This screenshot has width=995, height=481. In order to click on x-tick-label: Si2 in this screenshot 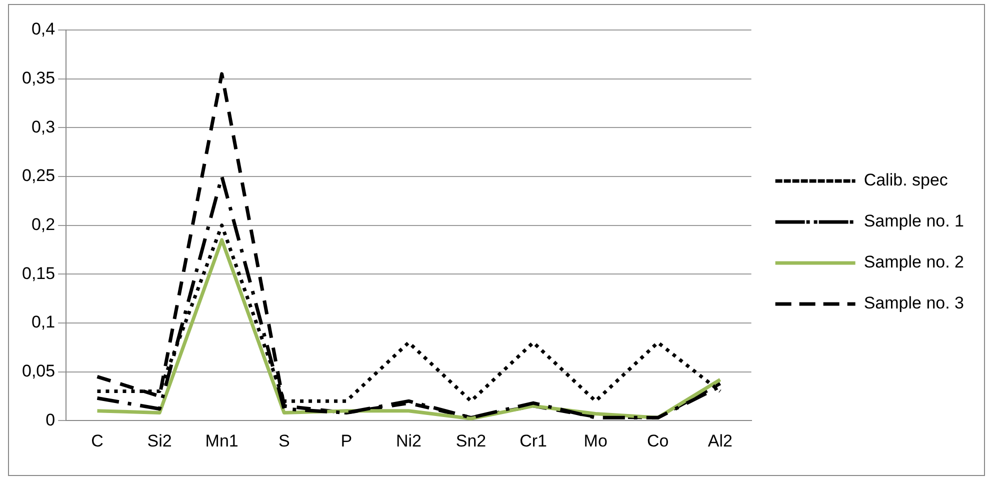, I will do `click(159, 440)`.